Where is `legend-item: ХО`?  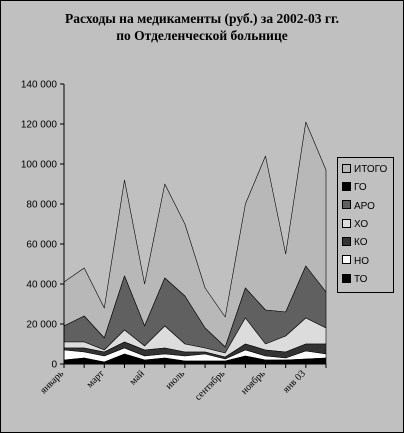 legend-item: ХО is located at coordinates (355, 224).